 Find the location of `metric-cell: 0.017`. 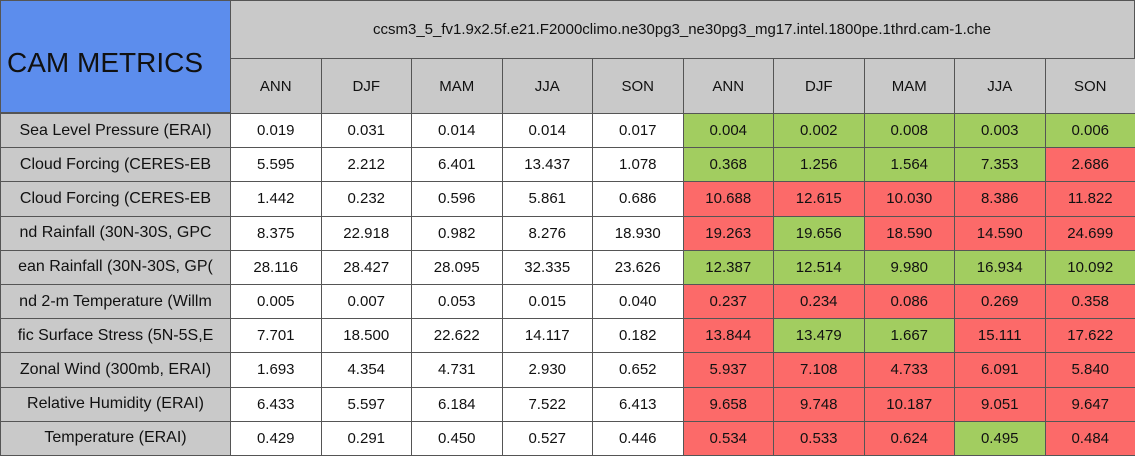

metric-cell: 0.017 is located at coordinates (638, 131).